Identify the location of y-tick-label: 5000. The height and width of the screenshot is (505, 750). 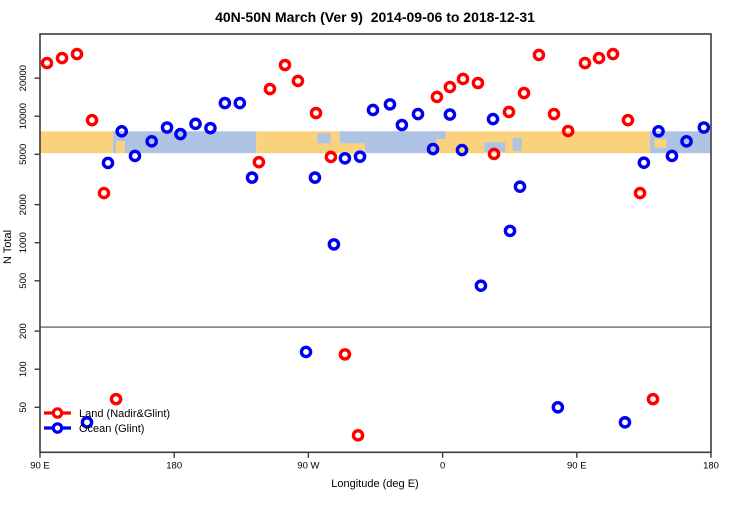
(23, 154).